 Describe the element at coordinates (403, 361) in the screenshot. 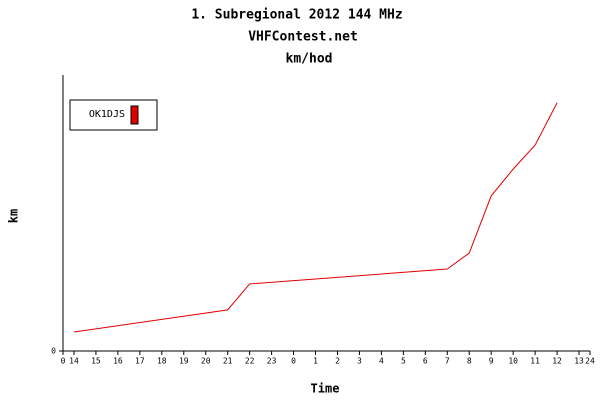

I see `x-tick-label: 5` at that location.